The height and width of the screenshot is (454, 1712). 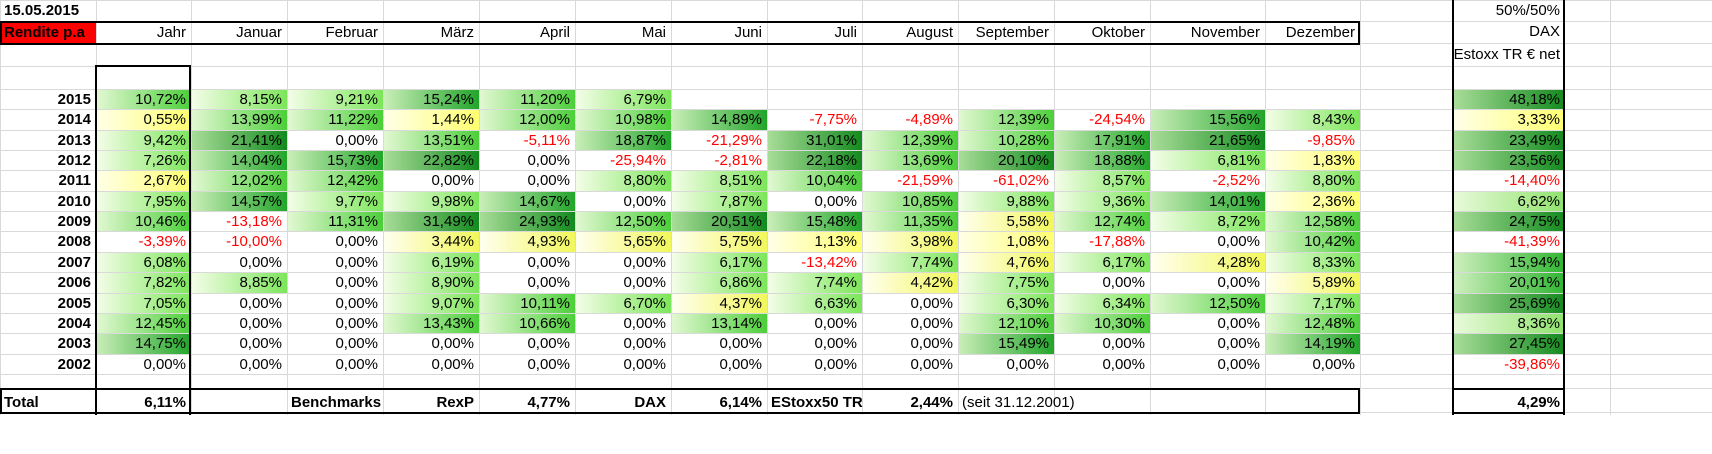 I want to click on value-cell: 14,57%, so click(x=239, y=201).